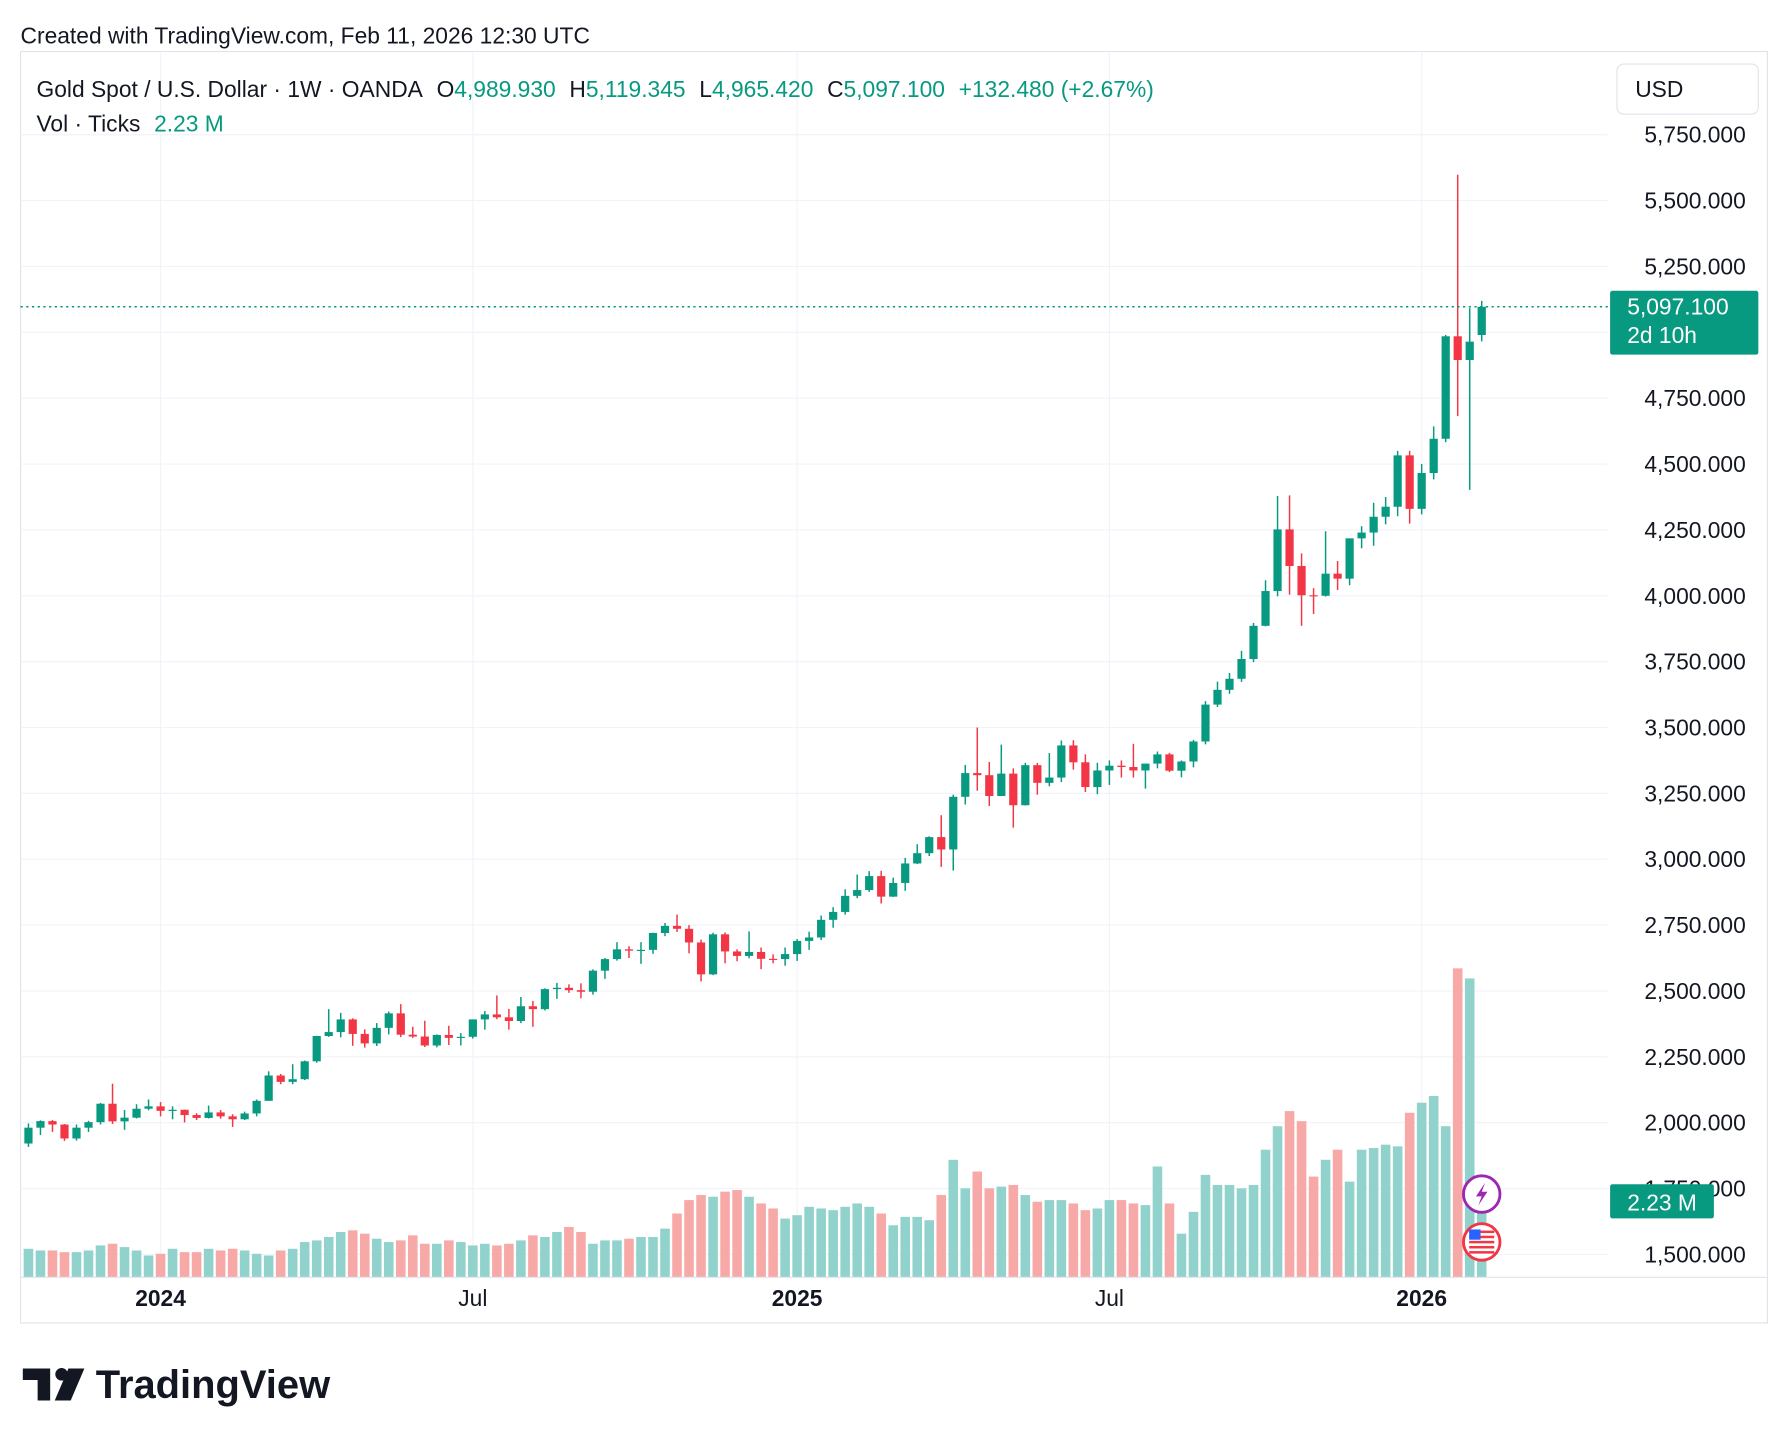 This screenshot has width=1788, height=1444. What do you see at coordinates (69, 1384) in the screenshot?
I see `logo-mark` at bounding box center [69, 1384].